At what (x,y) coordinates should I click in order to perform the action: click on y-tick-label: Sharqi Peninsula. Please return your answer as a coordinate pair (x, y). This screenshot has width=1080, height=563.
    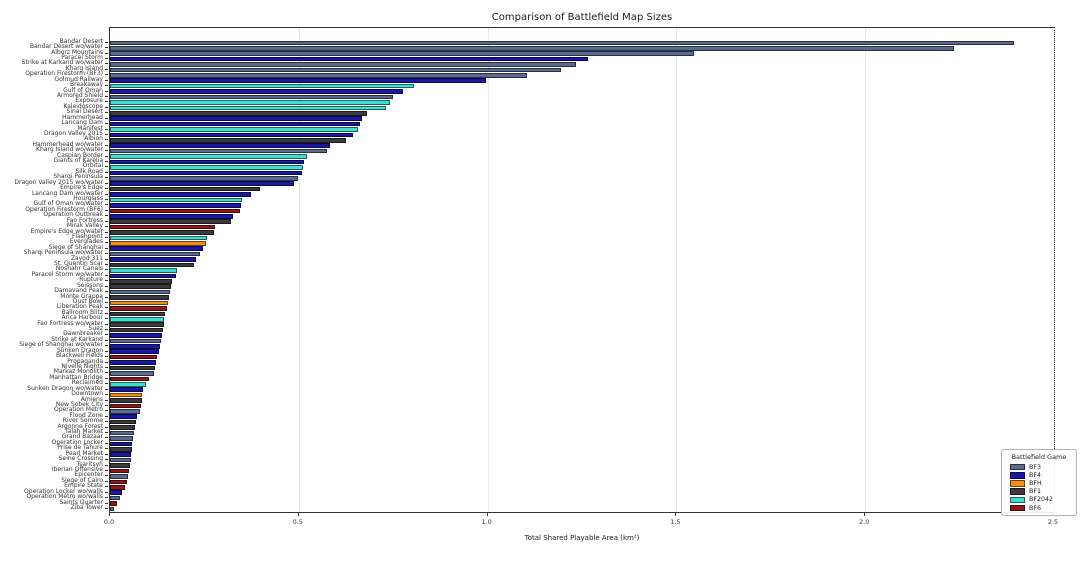
    Looking at the image, I should click on (78, 177).